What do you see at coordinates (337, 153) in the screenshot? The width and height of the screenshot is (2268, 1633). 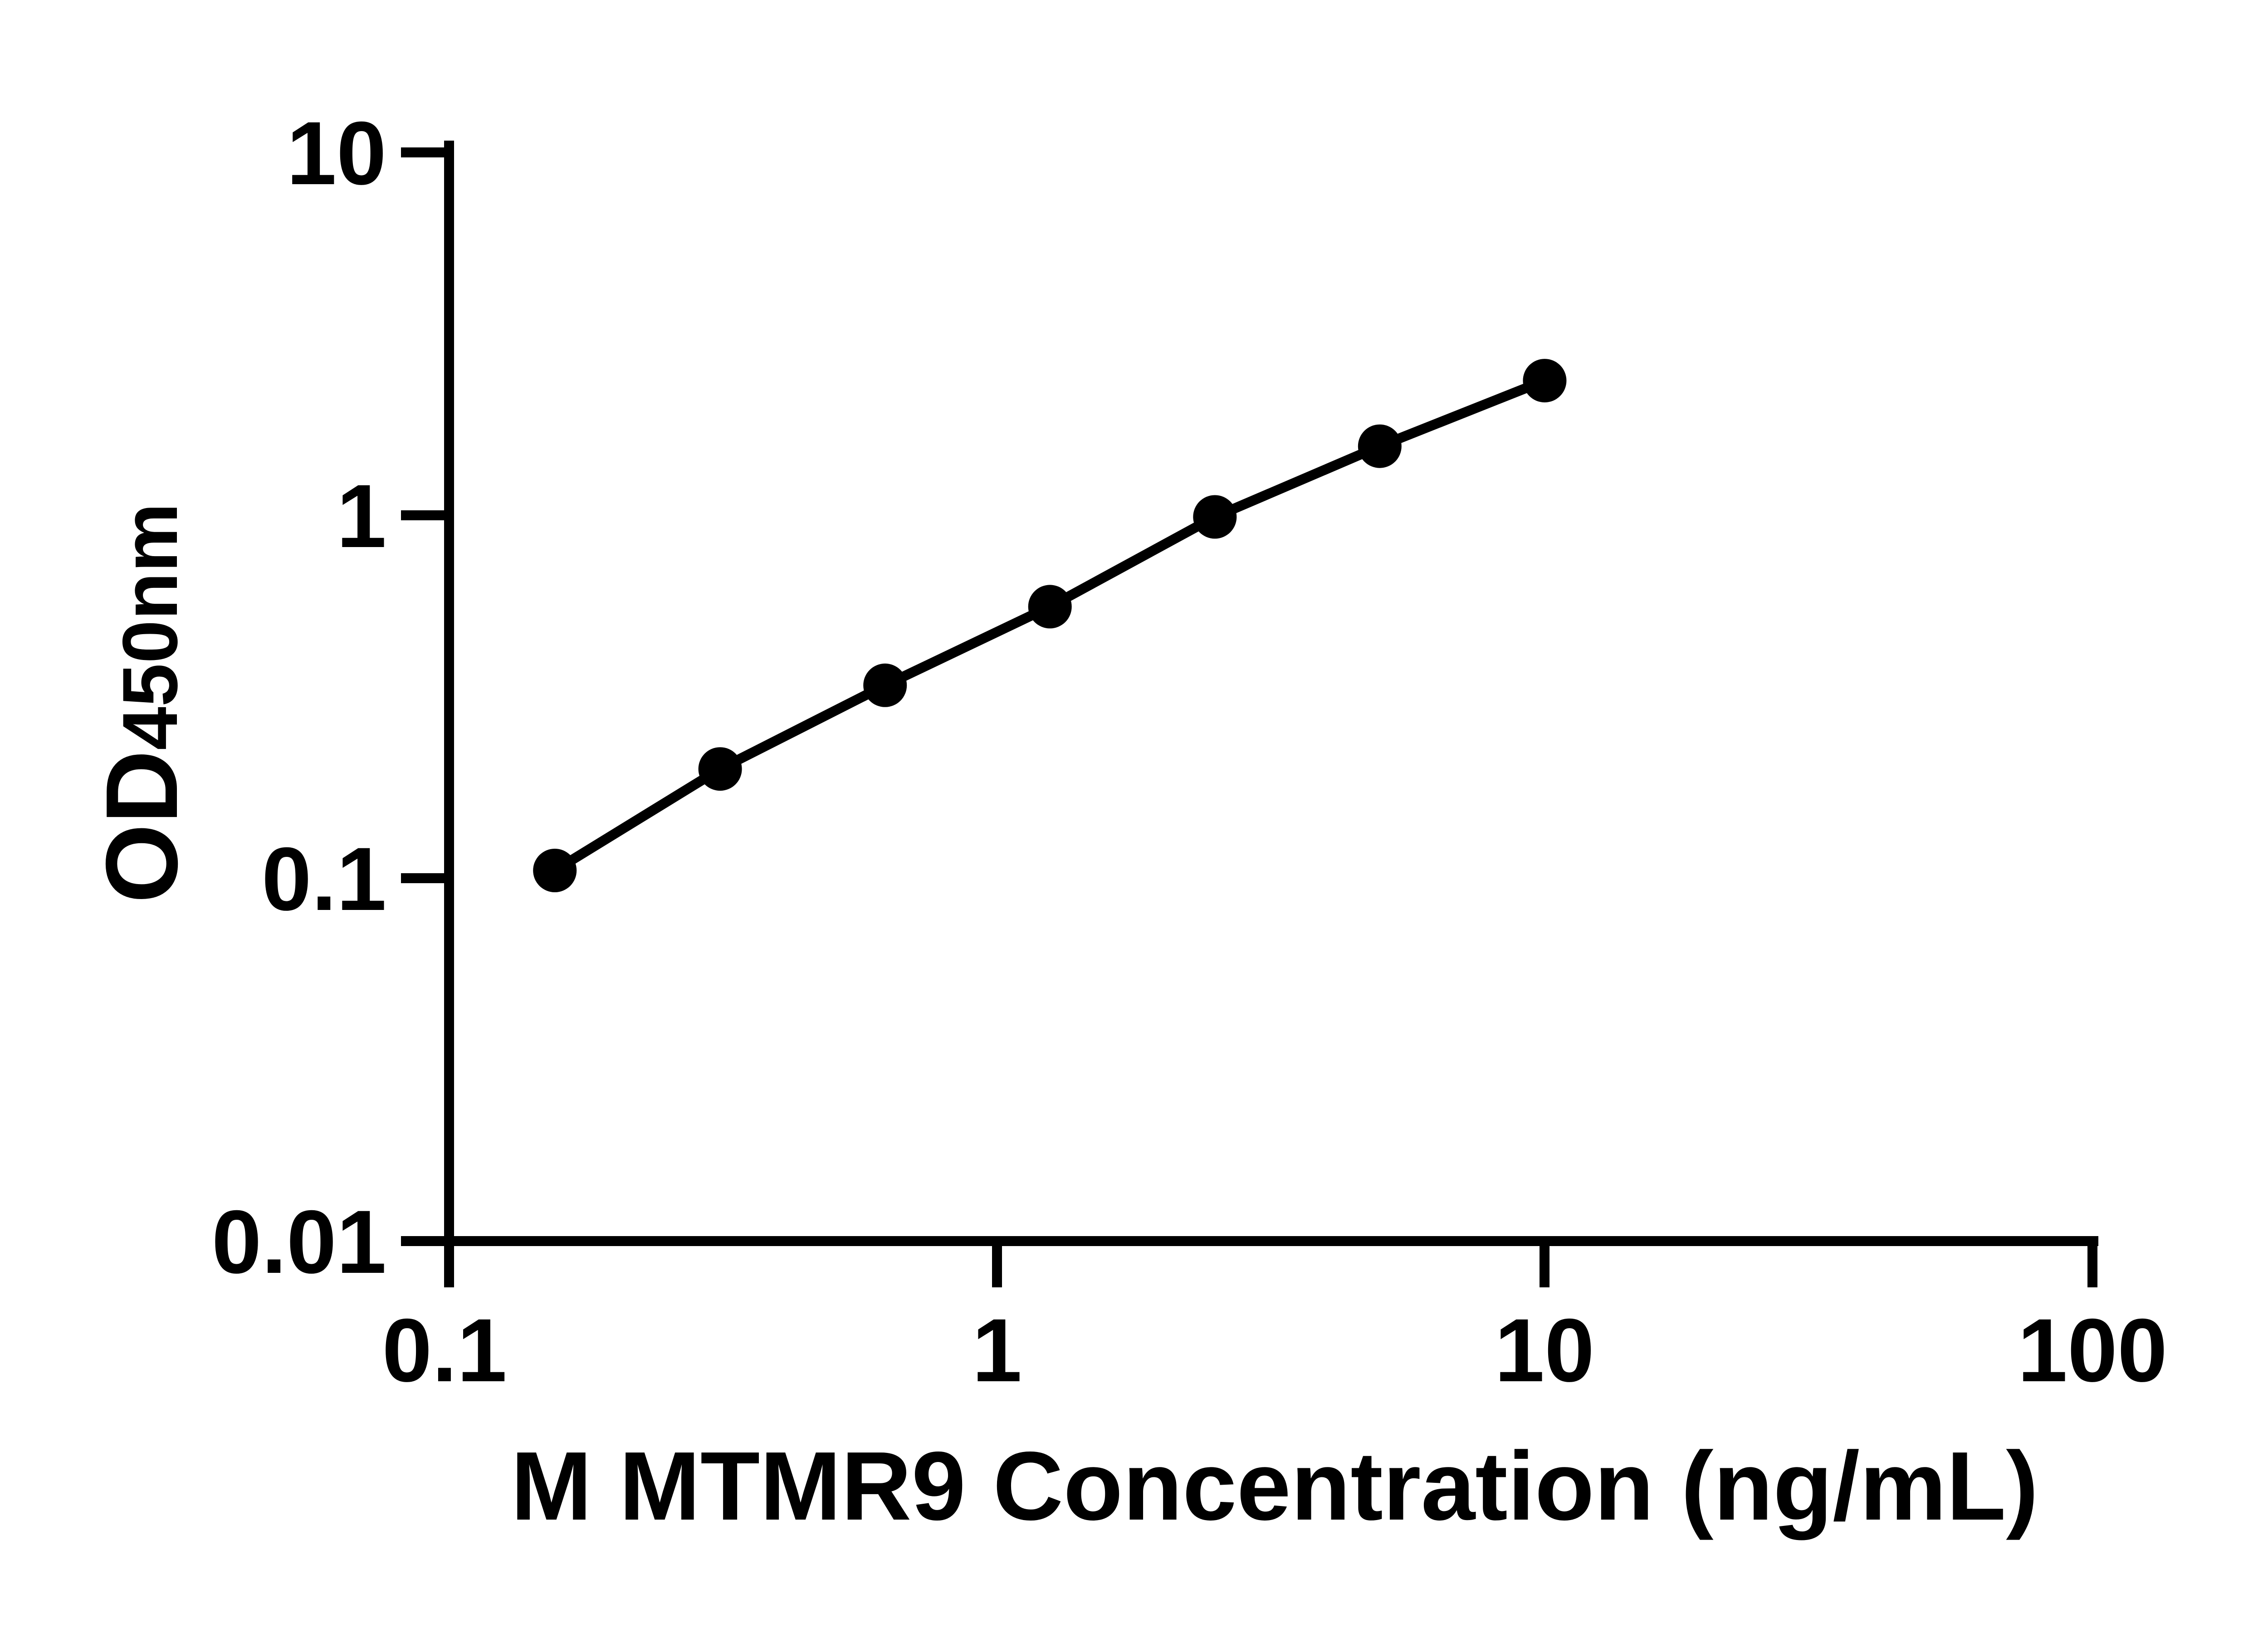 I see `y-tick-label: 10` at bounding box center [337, 153].